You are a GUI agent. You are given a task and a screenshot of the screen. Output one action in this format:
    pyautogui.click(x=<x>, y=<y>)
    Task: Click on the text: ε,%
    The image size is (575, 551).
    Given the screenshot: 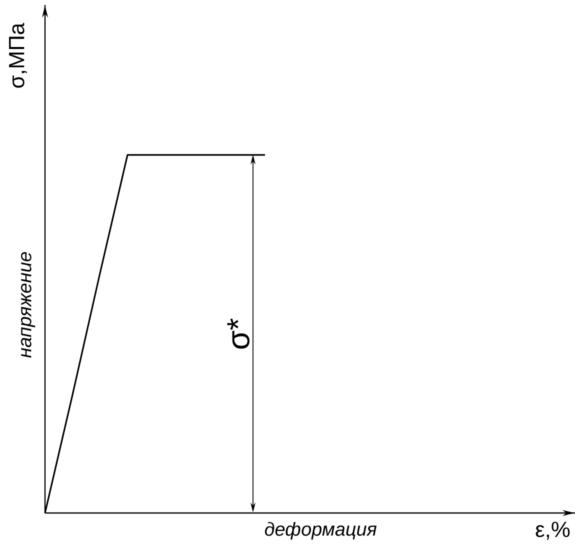 What is the action you would take?
    pyautogui.click(x=553, y=531)
    